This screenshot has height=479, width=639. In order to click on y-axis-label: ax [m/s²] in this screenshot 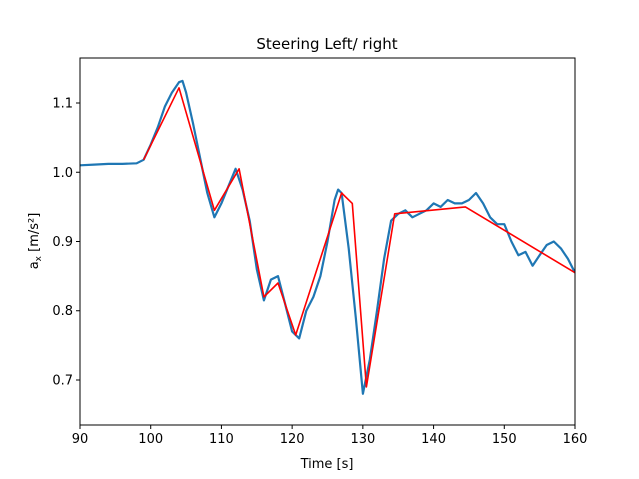, I will do `click(35, 241)`.